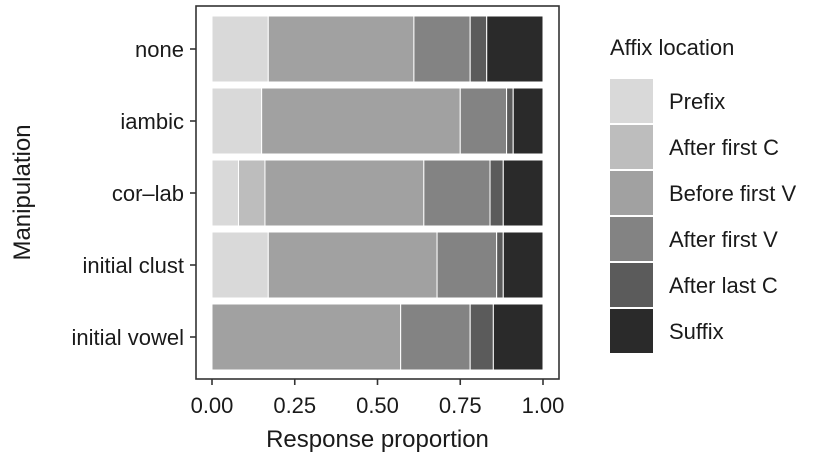 This screenshot has width=826, height=455. I want to click on x-tick-label: 1.00, so click(543, 405).